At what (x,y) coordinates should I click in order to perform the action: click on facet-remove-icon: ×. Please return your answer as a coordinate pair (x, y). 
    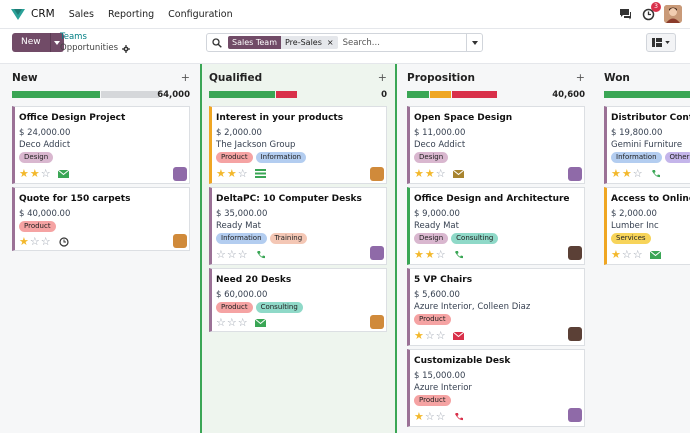
    Looking at the image, I should click on (330, 42).